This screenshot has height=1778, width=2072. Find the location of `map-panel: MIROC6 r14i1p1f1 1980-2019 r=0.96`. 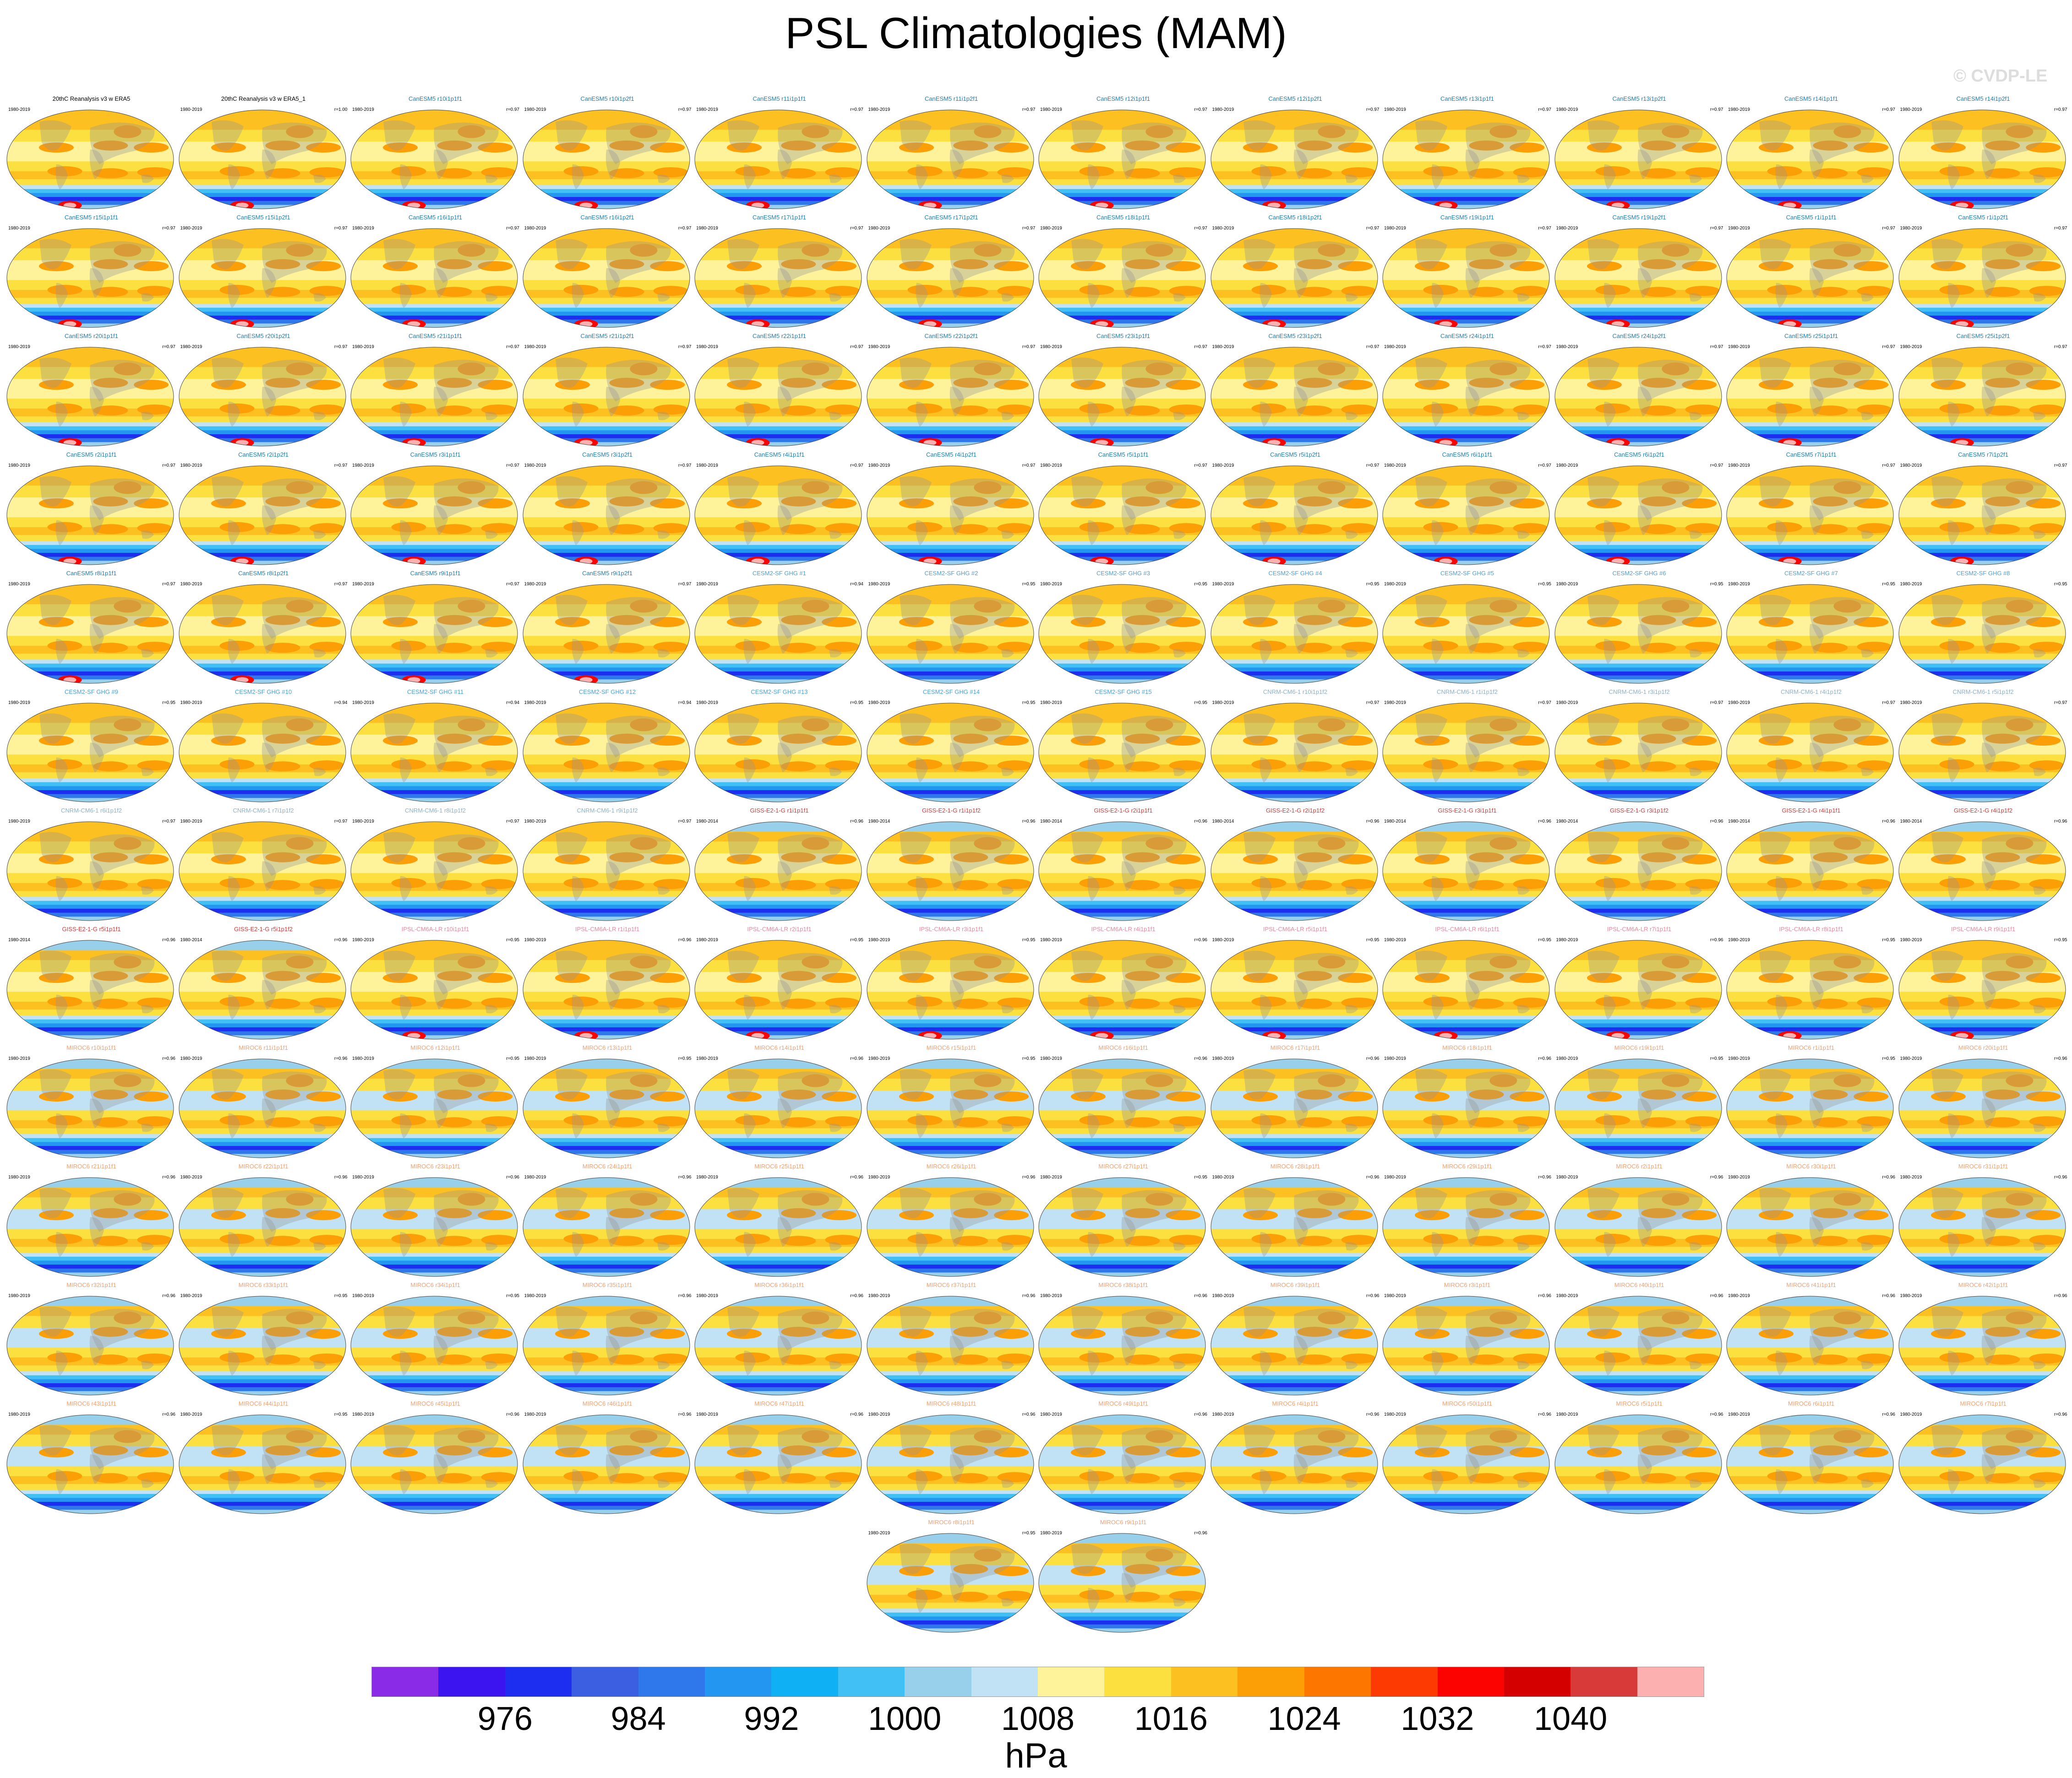

map-panel: MIROC6 r14i1p1f1 1980-2019 r=0.96 is located at coordinates (779, 1101).